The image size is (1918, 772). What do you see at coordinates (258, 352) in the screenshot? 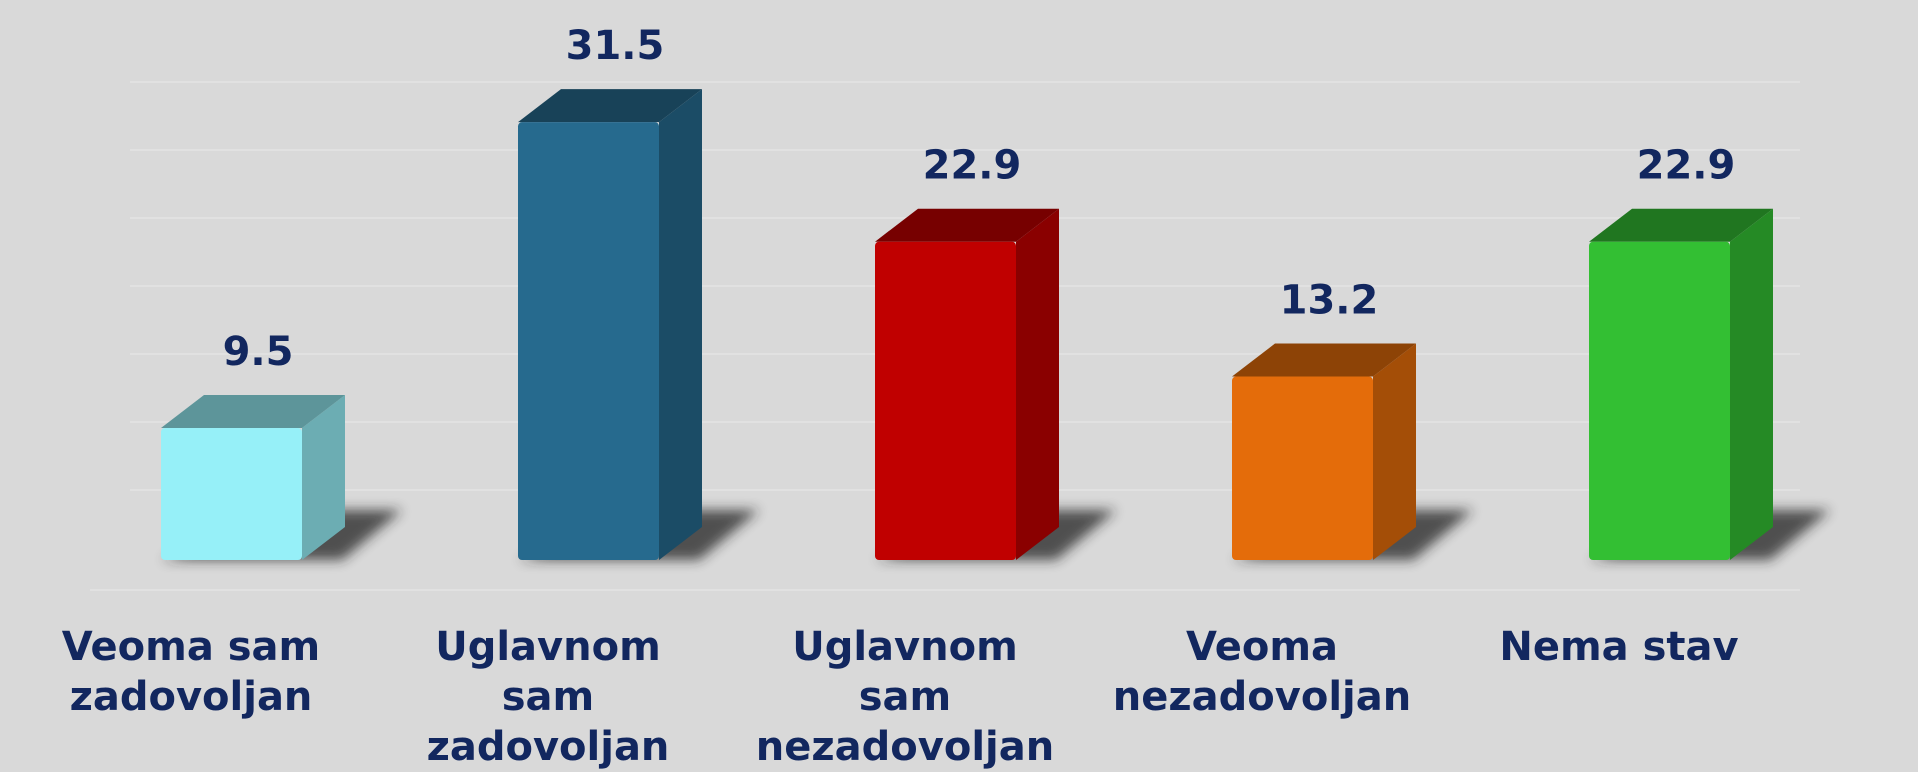
I see `value-label: 9.5` at bounding box center [258, 352].